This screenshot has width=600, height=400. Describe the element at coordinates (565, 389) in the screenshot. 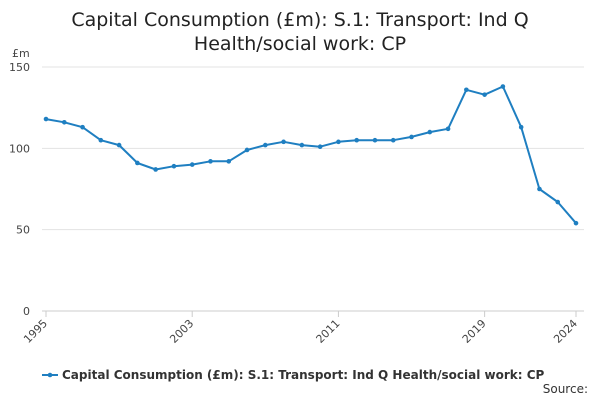

I see `source-label: Source:` at that location.